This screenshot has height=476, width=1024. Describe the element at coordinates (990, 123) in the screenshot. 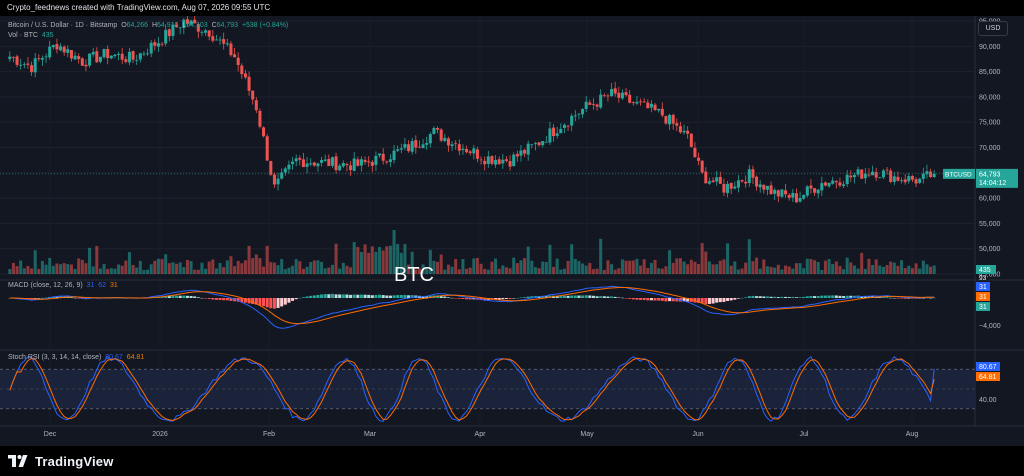

I see `price-tick-label: 75,000` at that location.